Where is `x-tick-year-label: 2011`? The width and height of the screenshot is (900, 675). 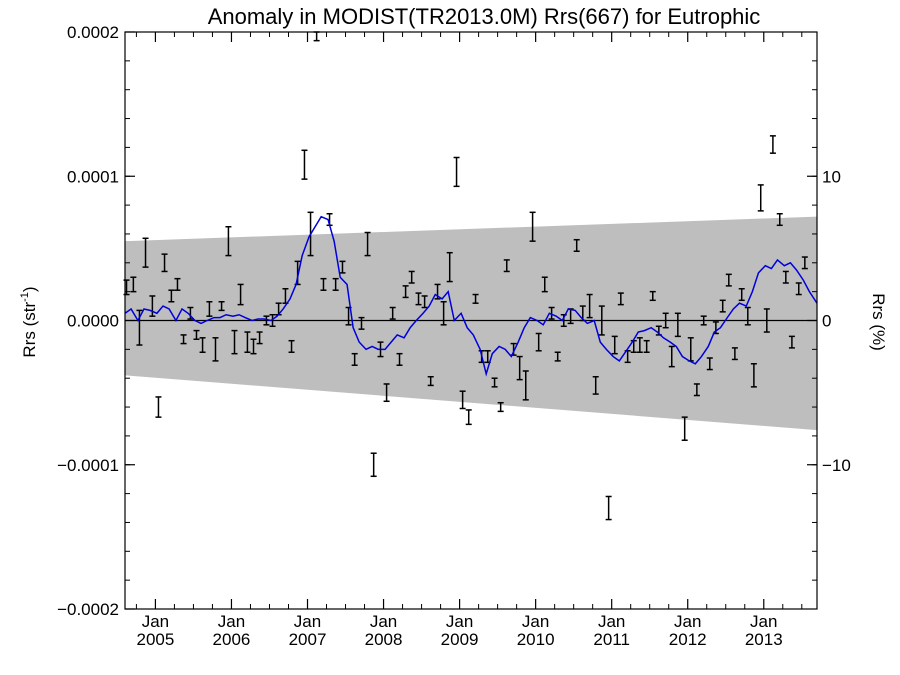
x-tick-year-label: 2011 is located at coordinates (611, 639).